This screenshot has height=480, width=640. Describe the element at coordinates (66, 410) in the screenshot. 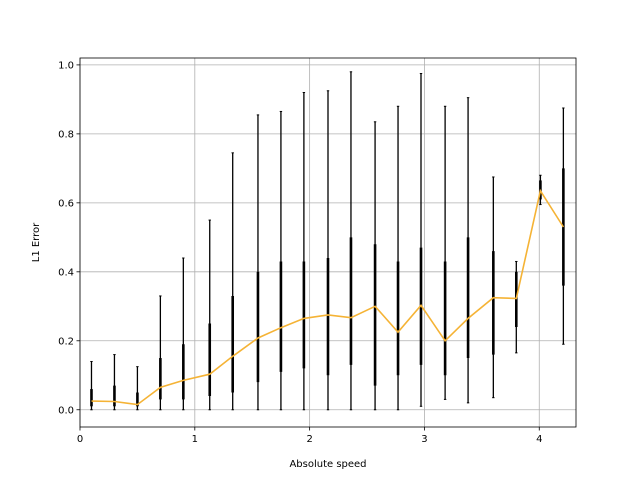

I see `y-tick-label: 0.0` at that location.